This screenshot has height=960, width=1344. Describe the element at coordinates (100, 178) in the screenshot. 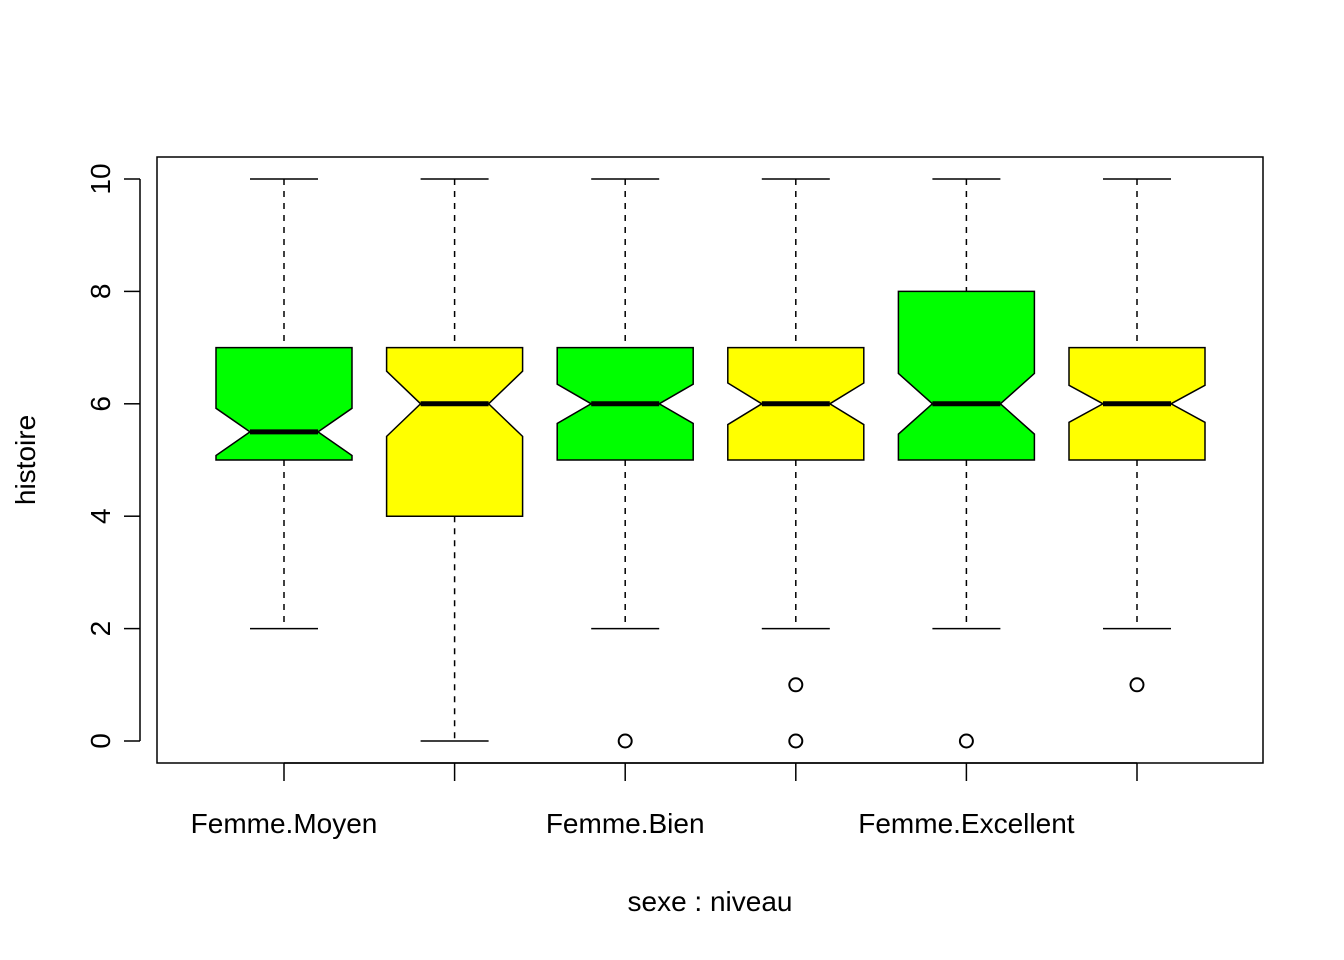

I see `y-tick-label: 10` at that location.